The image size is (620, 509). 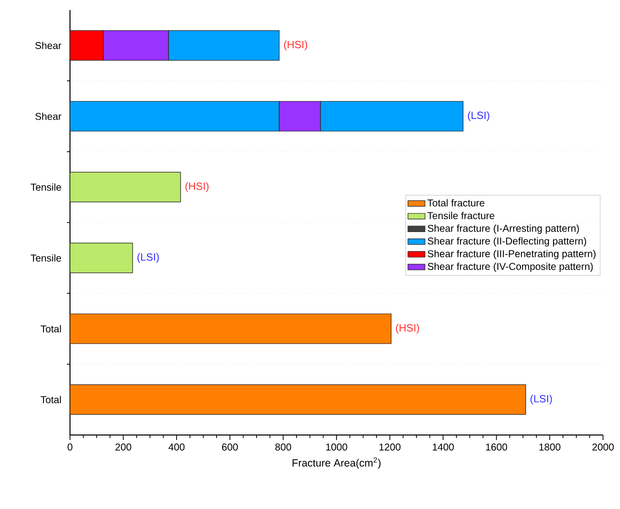 I want to click on x-tick-label: 400, so click(x=176, y=447).